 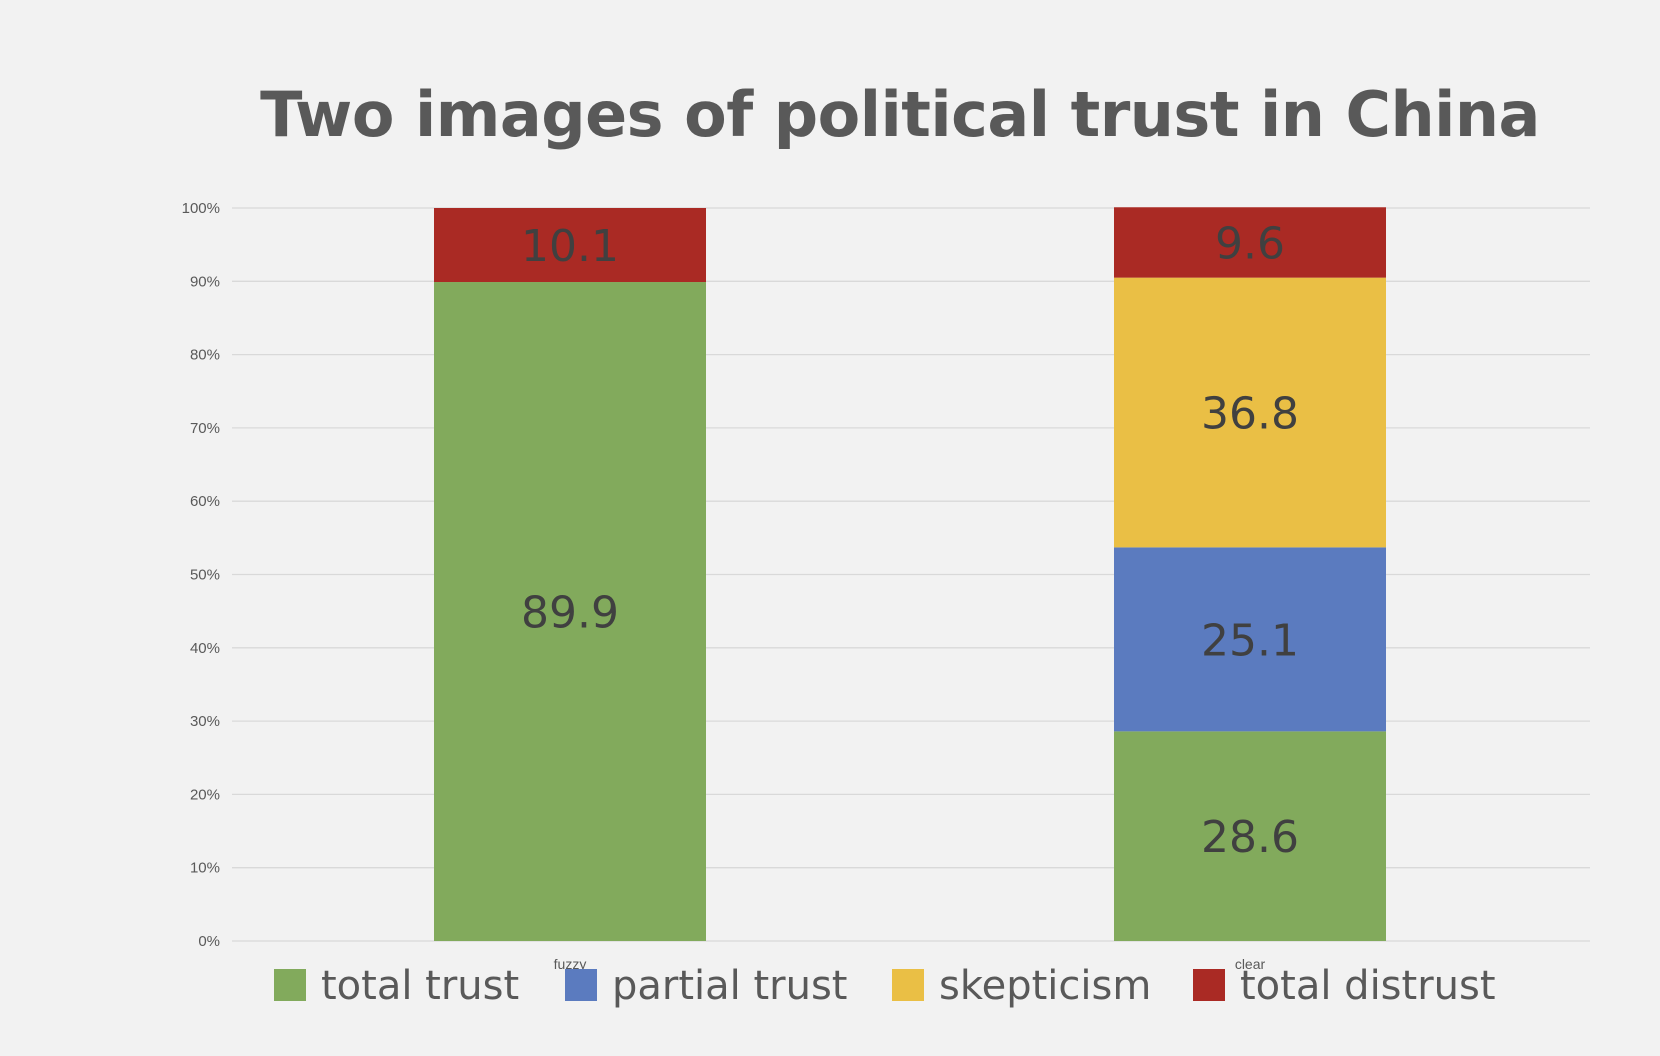 I want to click on legend-label: total trust, so click(x=420, y=986).